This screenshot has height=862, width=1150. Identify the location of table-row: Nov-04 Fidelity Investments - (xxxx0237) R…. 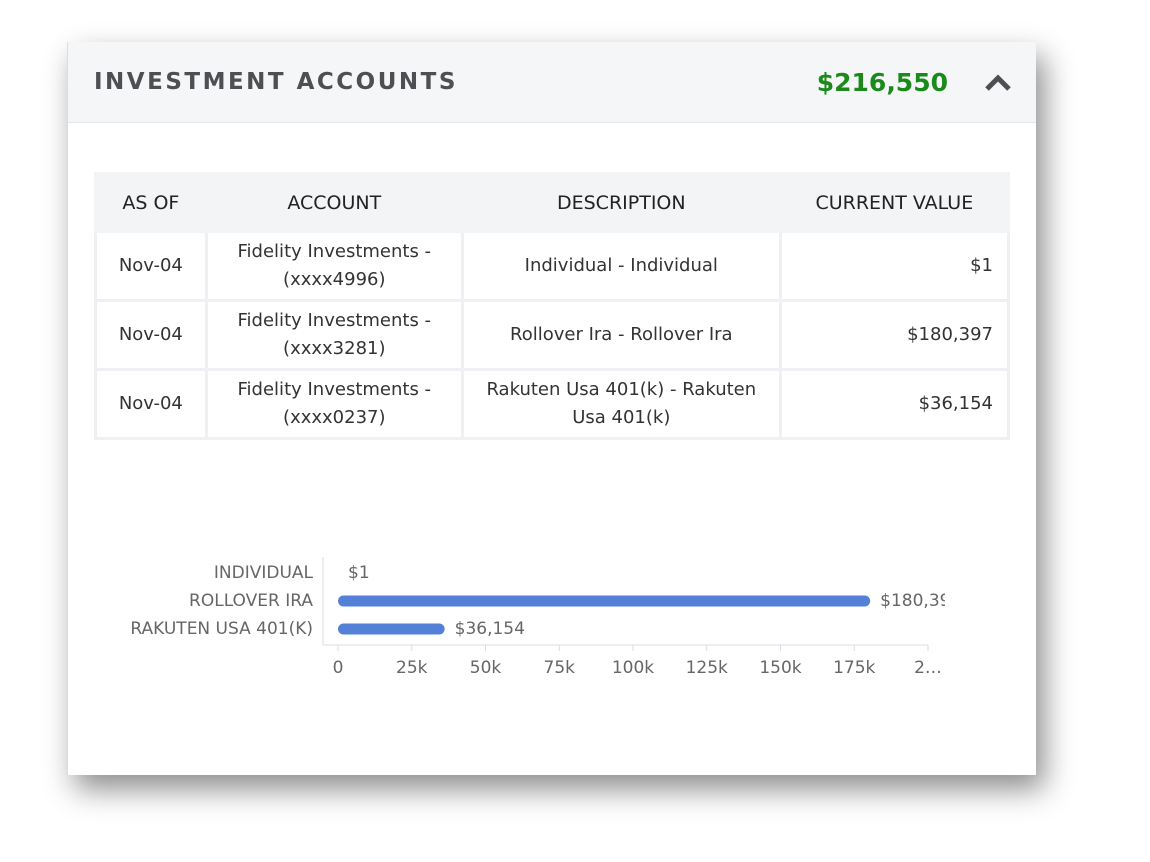
(552, 404).